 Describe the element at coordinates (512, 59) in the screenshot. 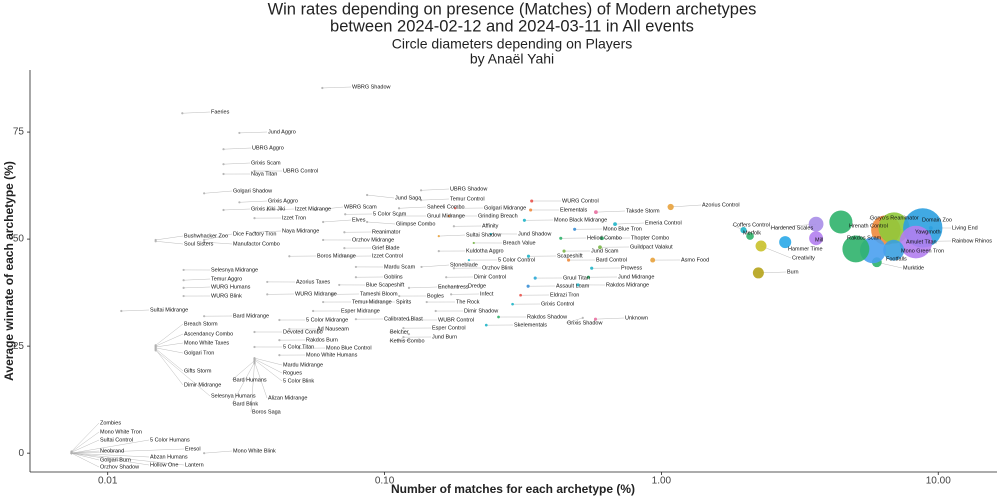

I see `chart-subtitle: by Anaël Yahi` at that location.